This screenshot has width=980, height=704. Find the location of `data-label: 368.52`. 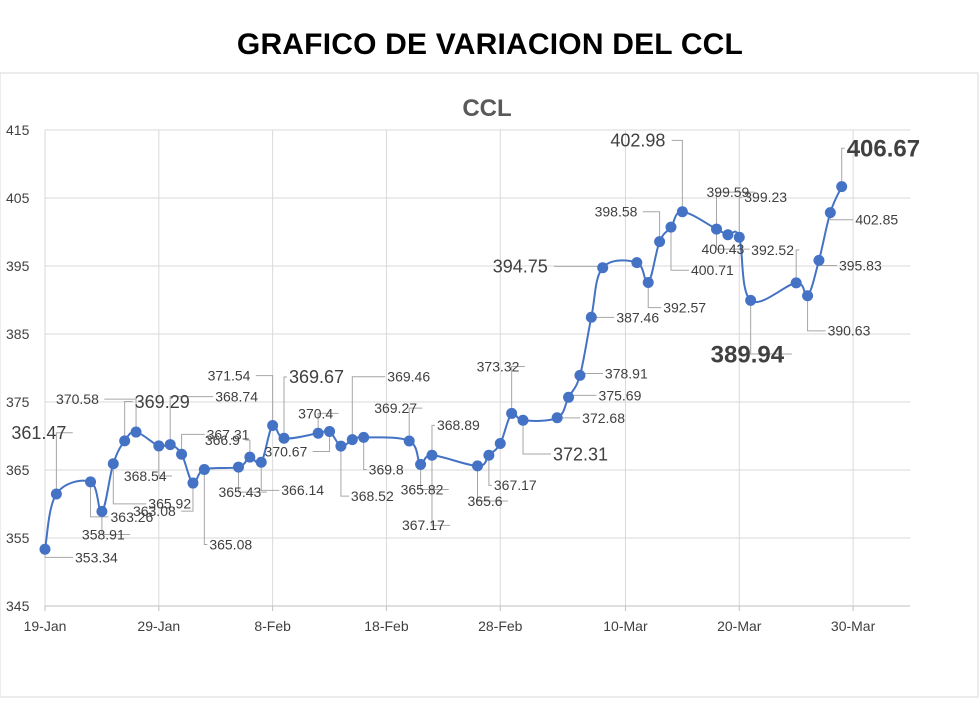

data-label: 368.52 is located at coordinates (372, 496).